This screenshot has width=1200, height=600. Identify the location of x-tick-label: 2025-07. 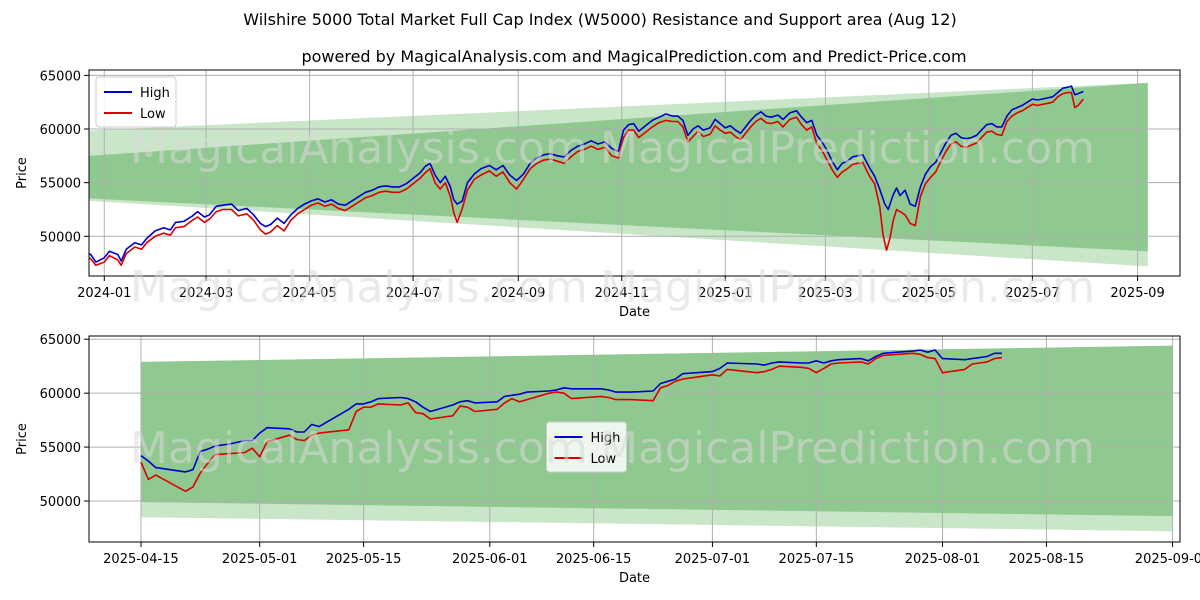
(1032, 293).